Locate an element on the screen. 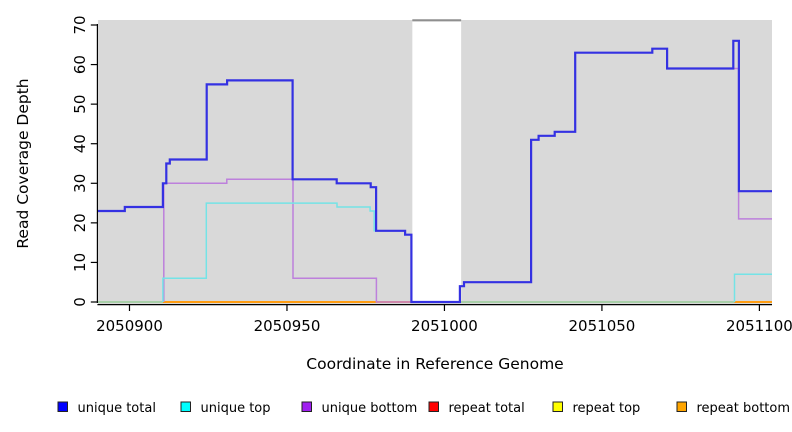  legend-swatch-repeat-top is located at coordinates (557, 406).